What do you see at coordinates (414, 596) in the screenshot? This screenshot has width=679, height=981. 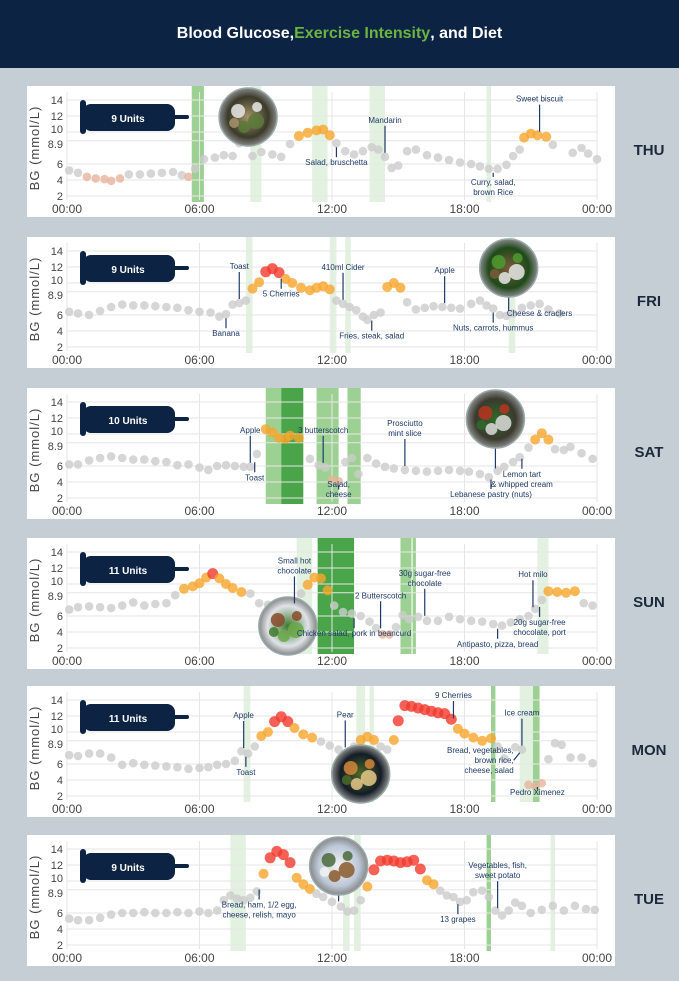 I see `exercise-band-medium` at bounding box center [414, 596].